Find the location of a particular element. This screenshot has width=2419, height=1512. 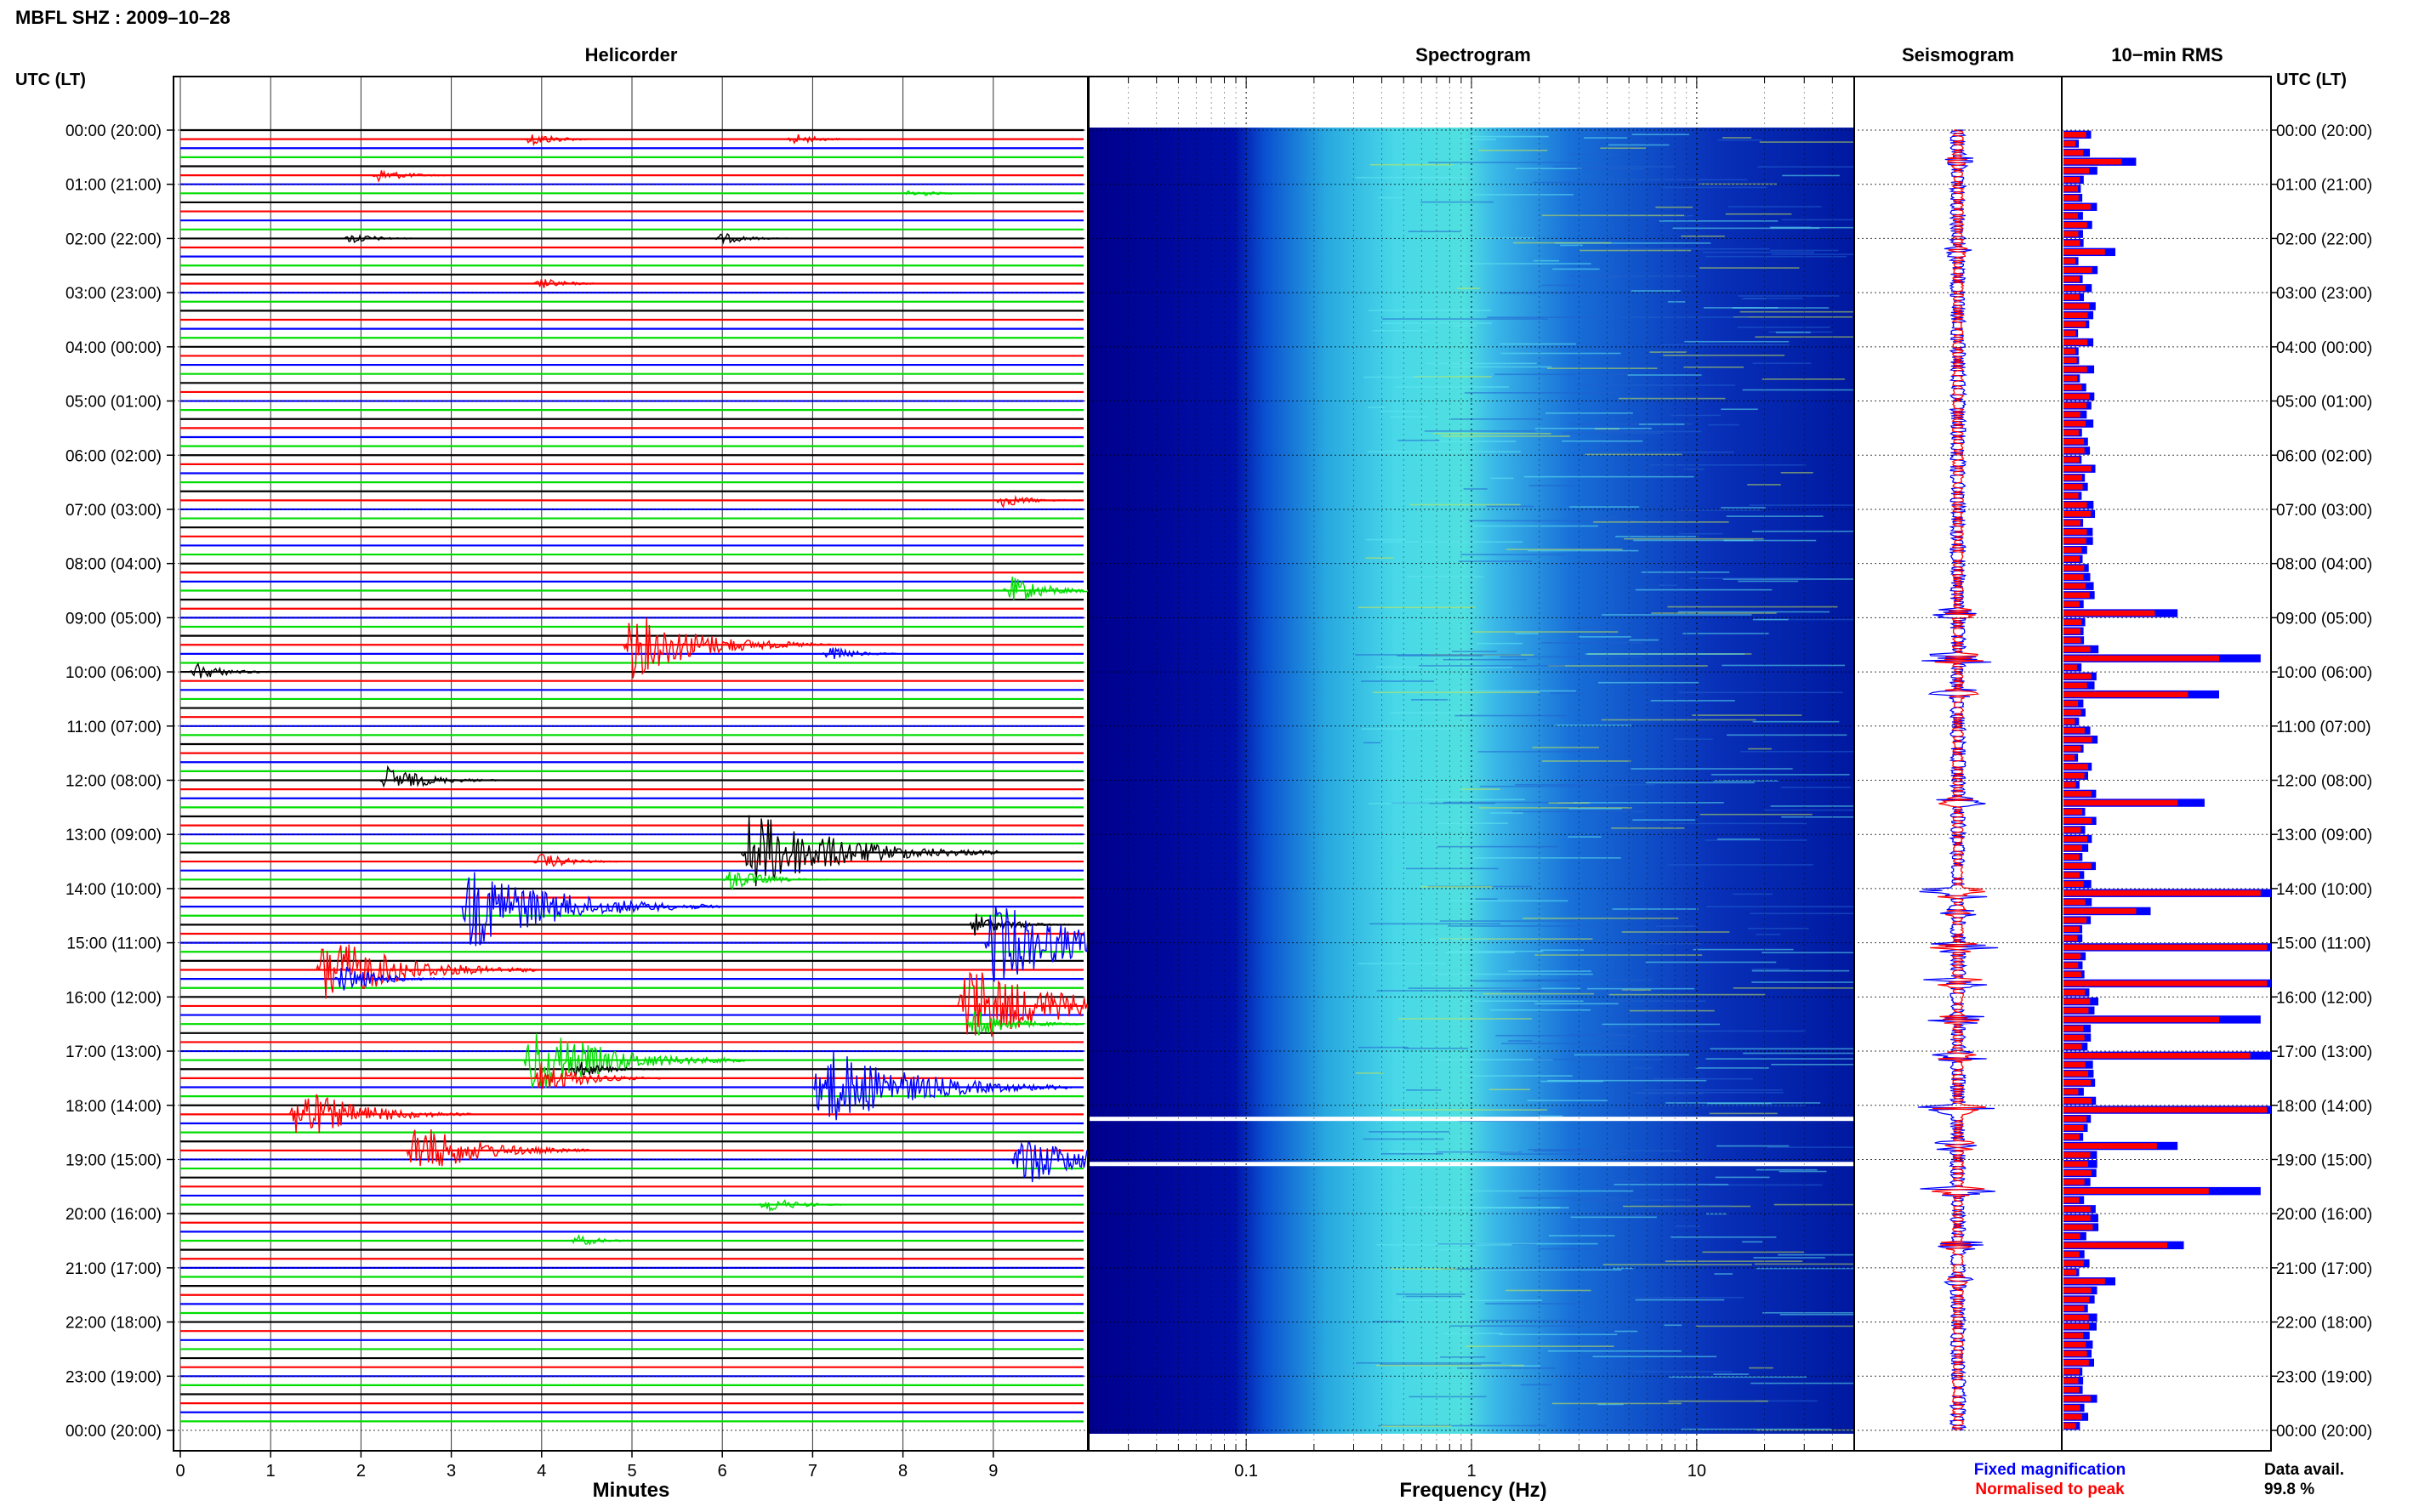

y-tick-label-left: 18:00 (14:00) is located at coordinates (113, 1107).